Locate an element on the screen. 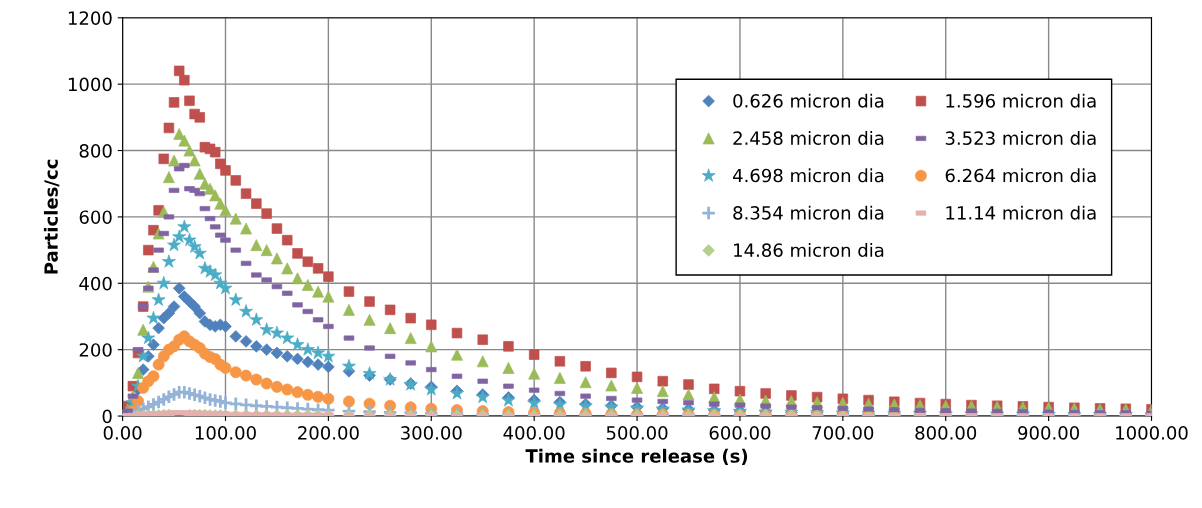  x-tick-label: 400.00 is located at coordinates (534, 433).